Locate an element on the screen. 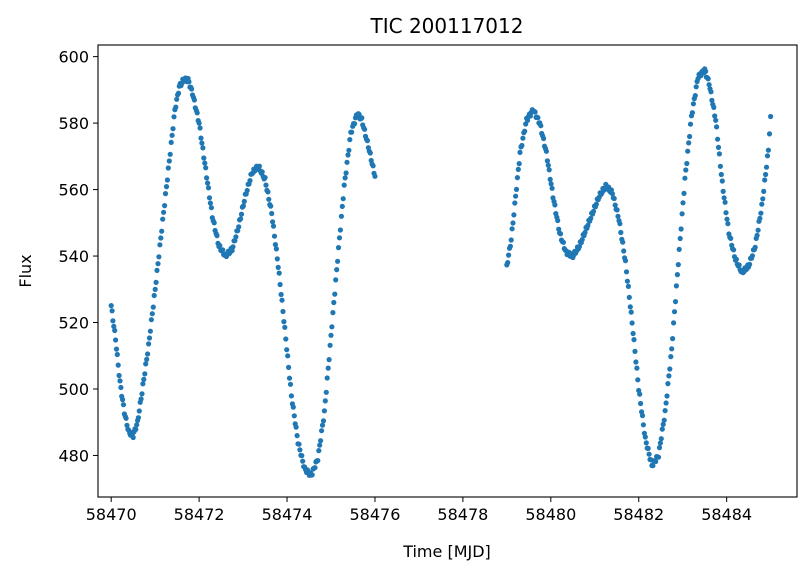  y-tick-label: 480 is located at coordinates (73, 455).